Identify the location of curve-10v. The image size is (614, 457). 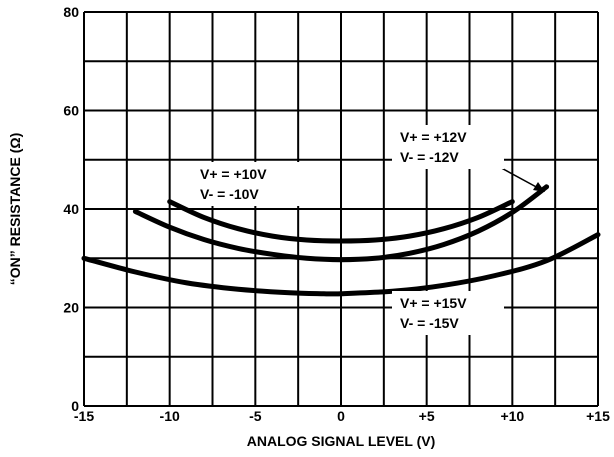
(341, 221).